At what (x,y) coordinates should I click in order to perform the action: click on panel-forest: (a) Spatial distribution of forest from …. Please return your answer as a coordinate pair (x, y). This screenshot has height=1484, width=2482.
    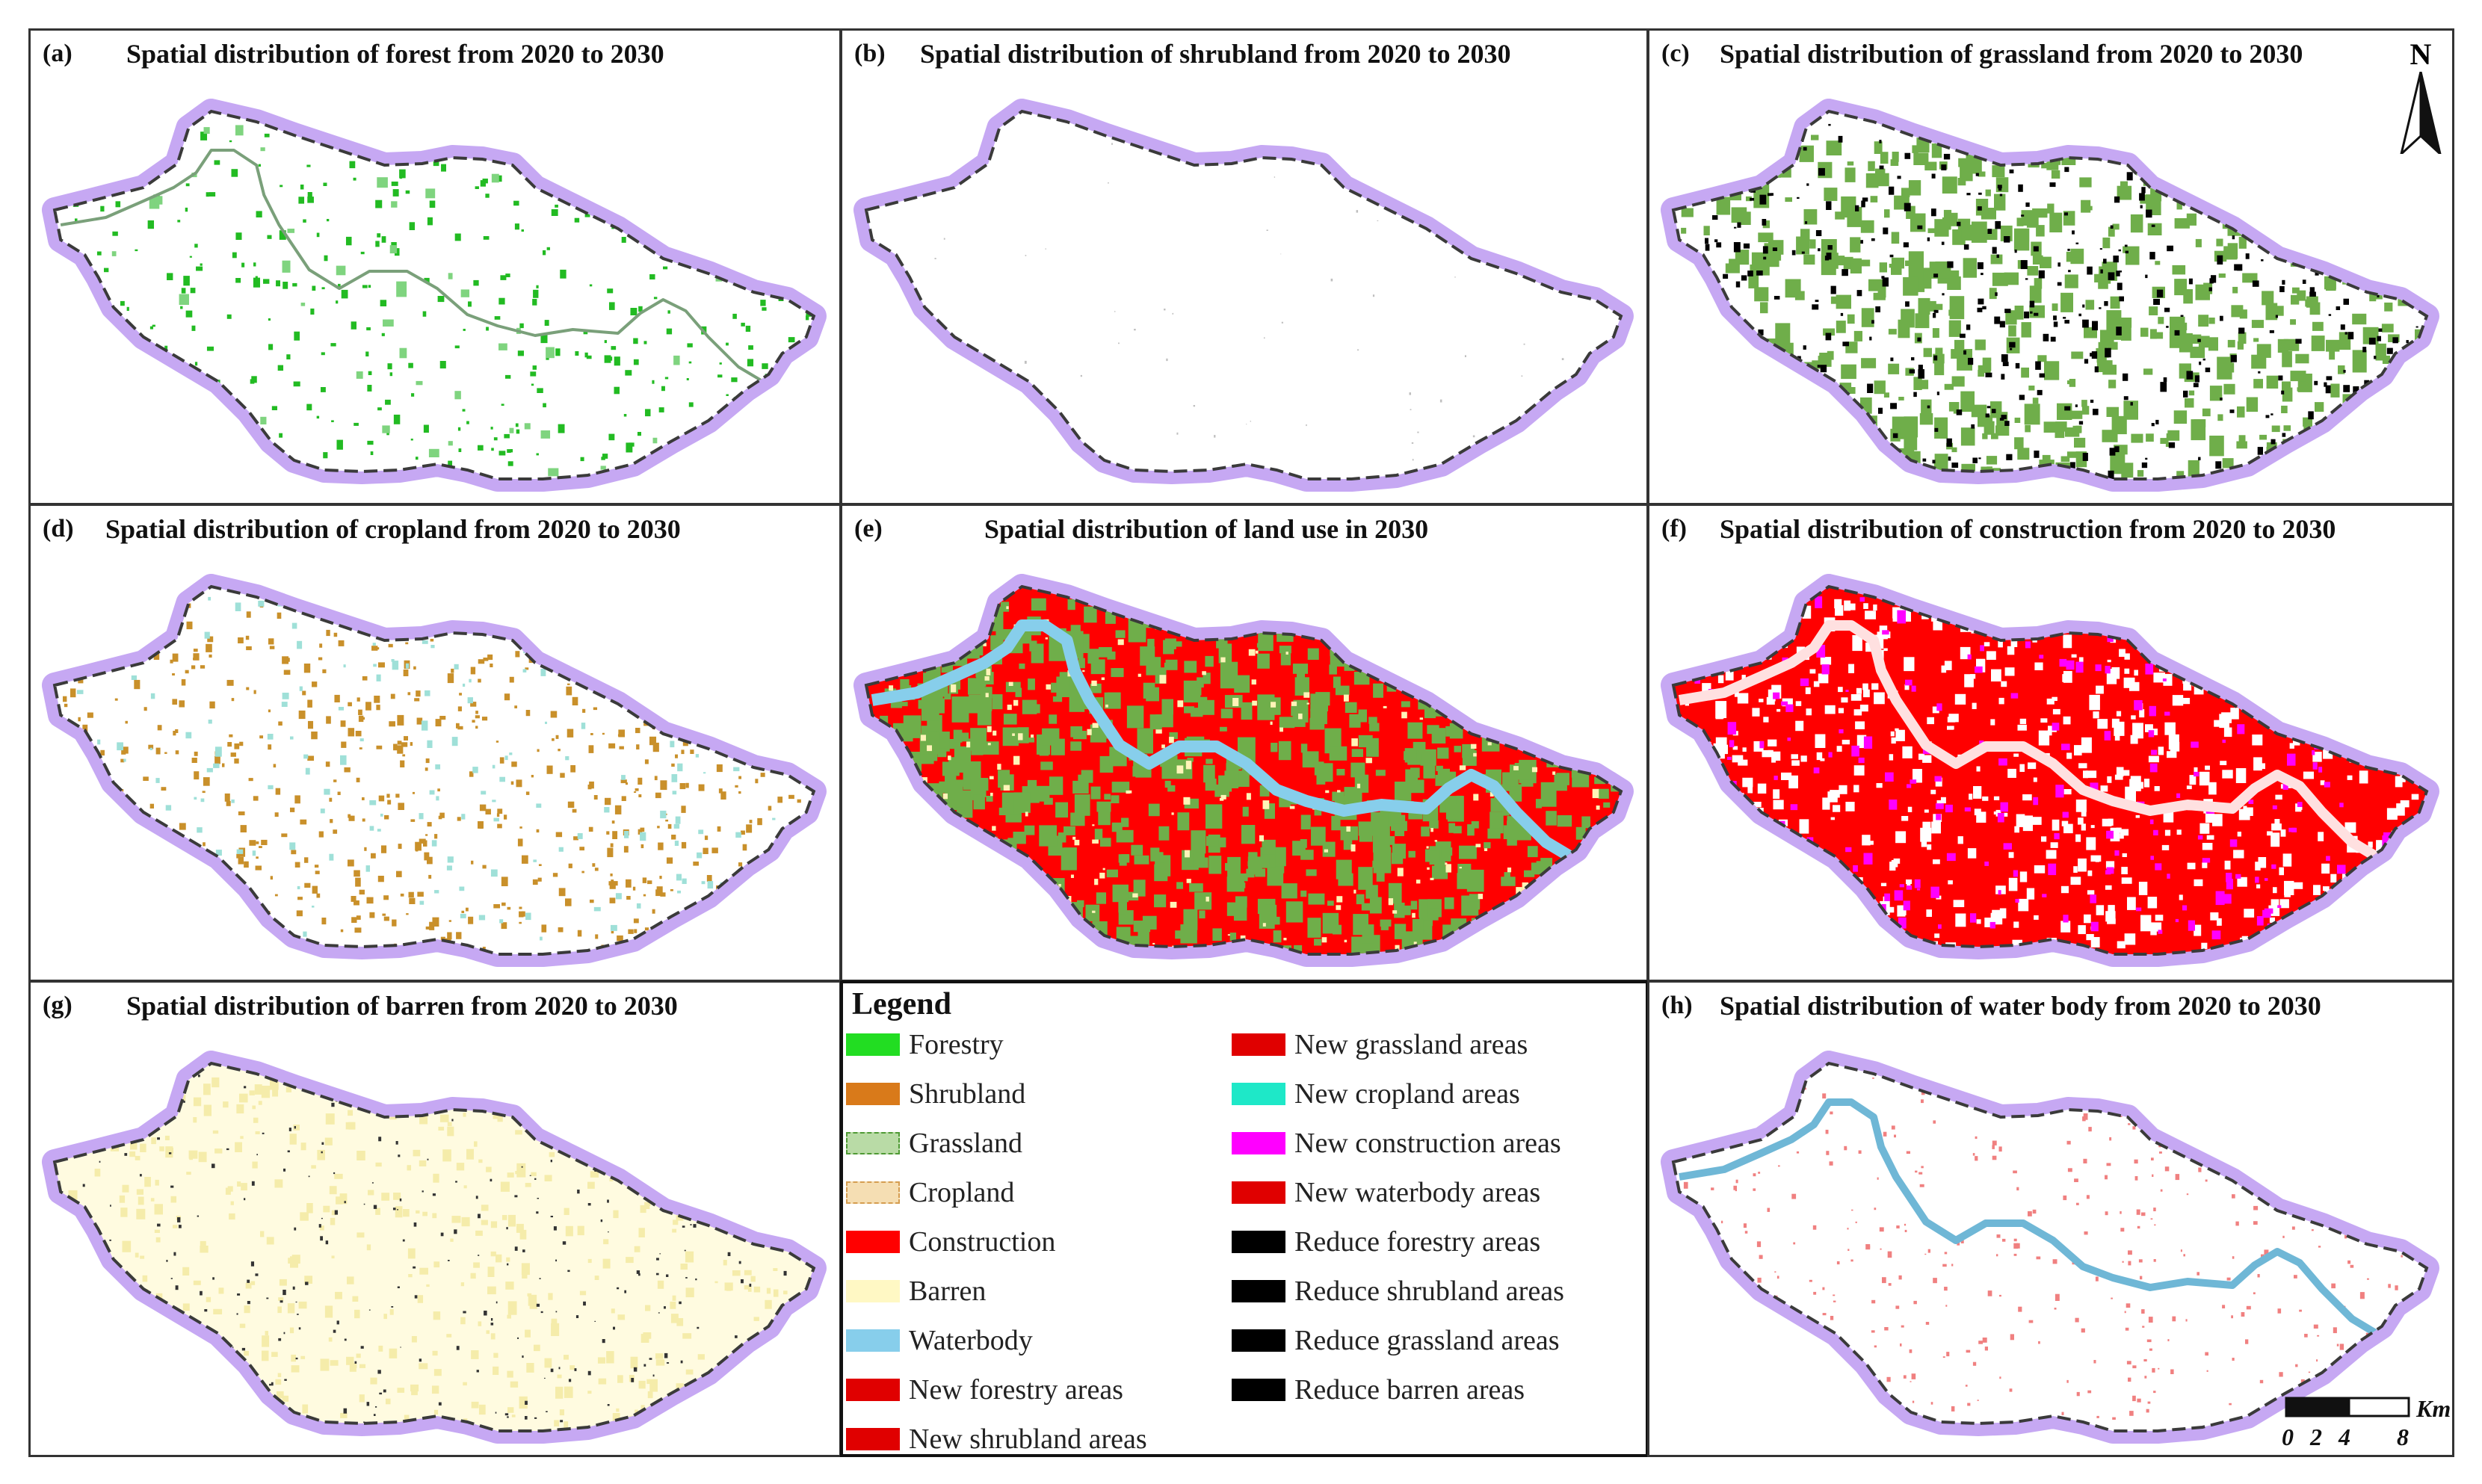
    Looking at the image, I should click on (435, 266).